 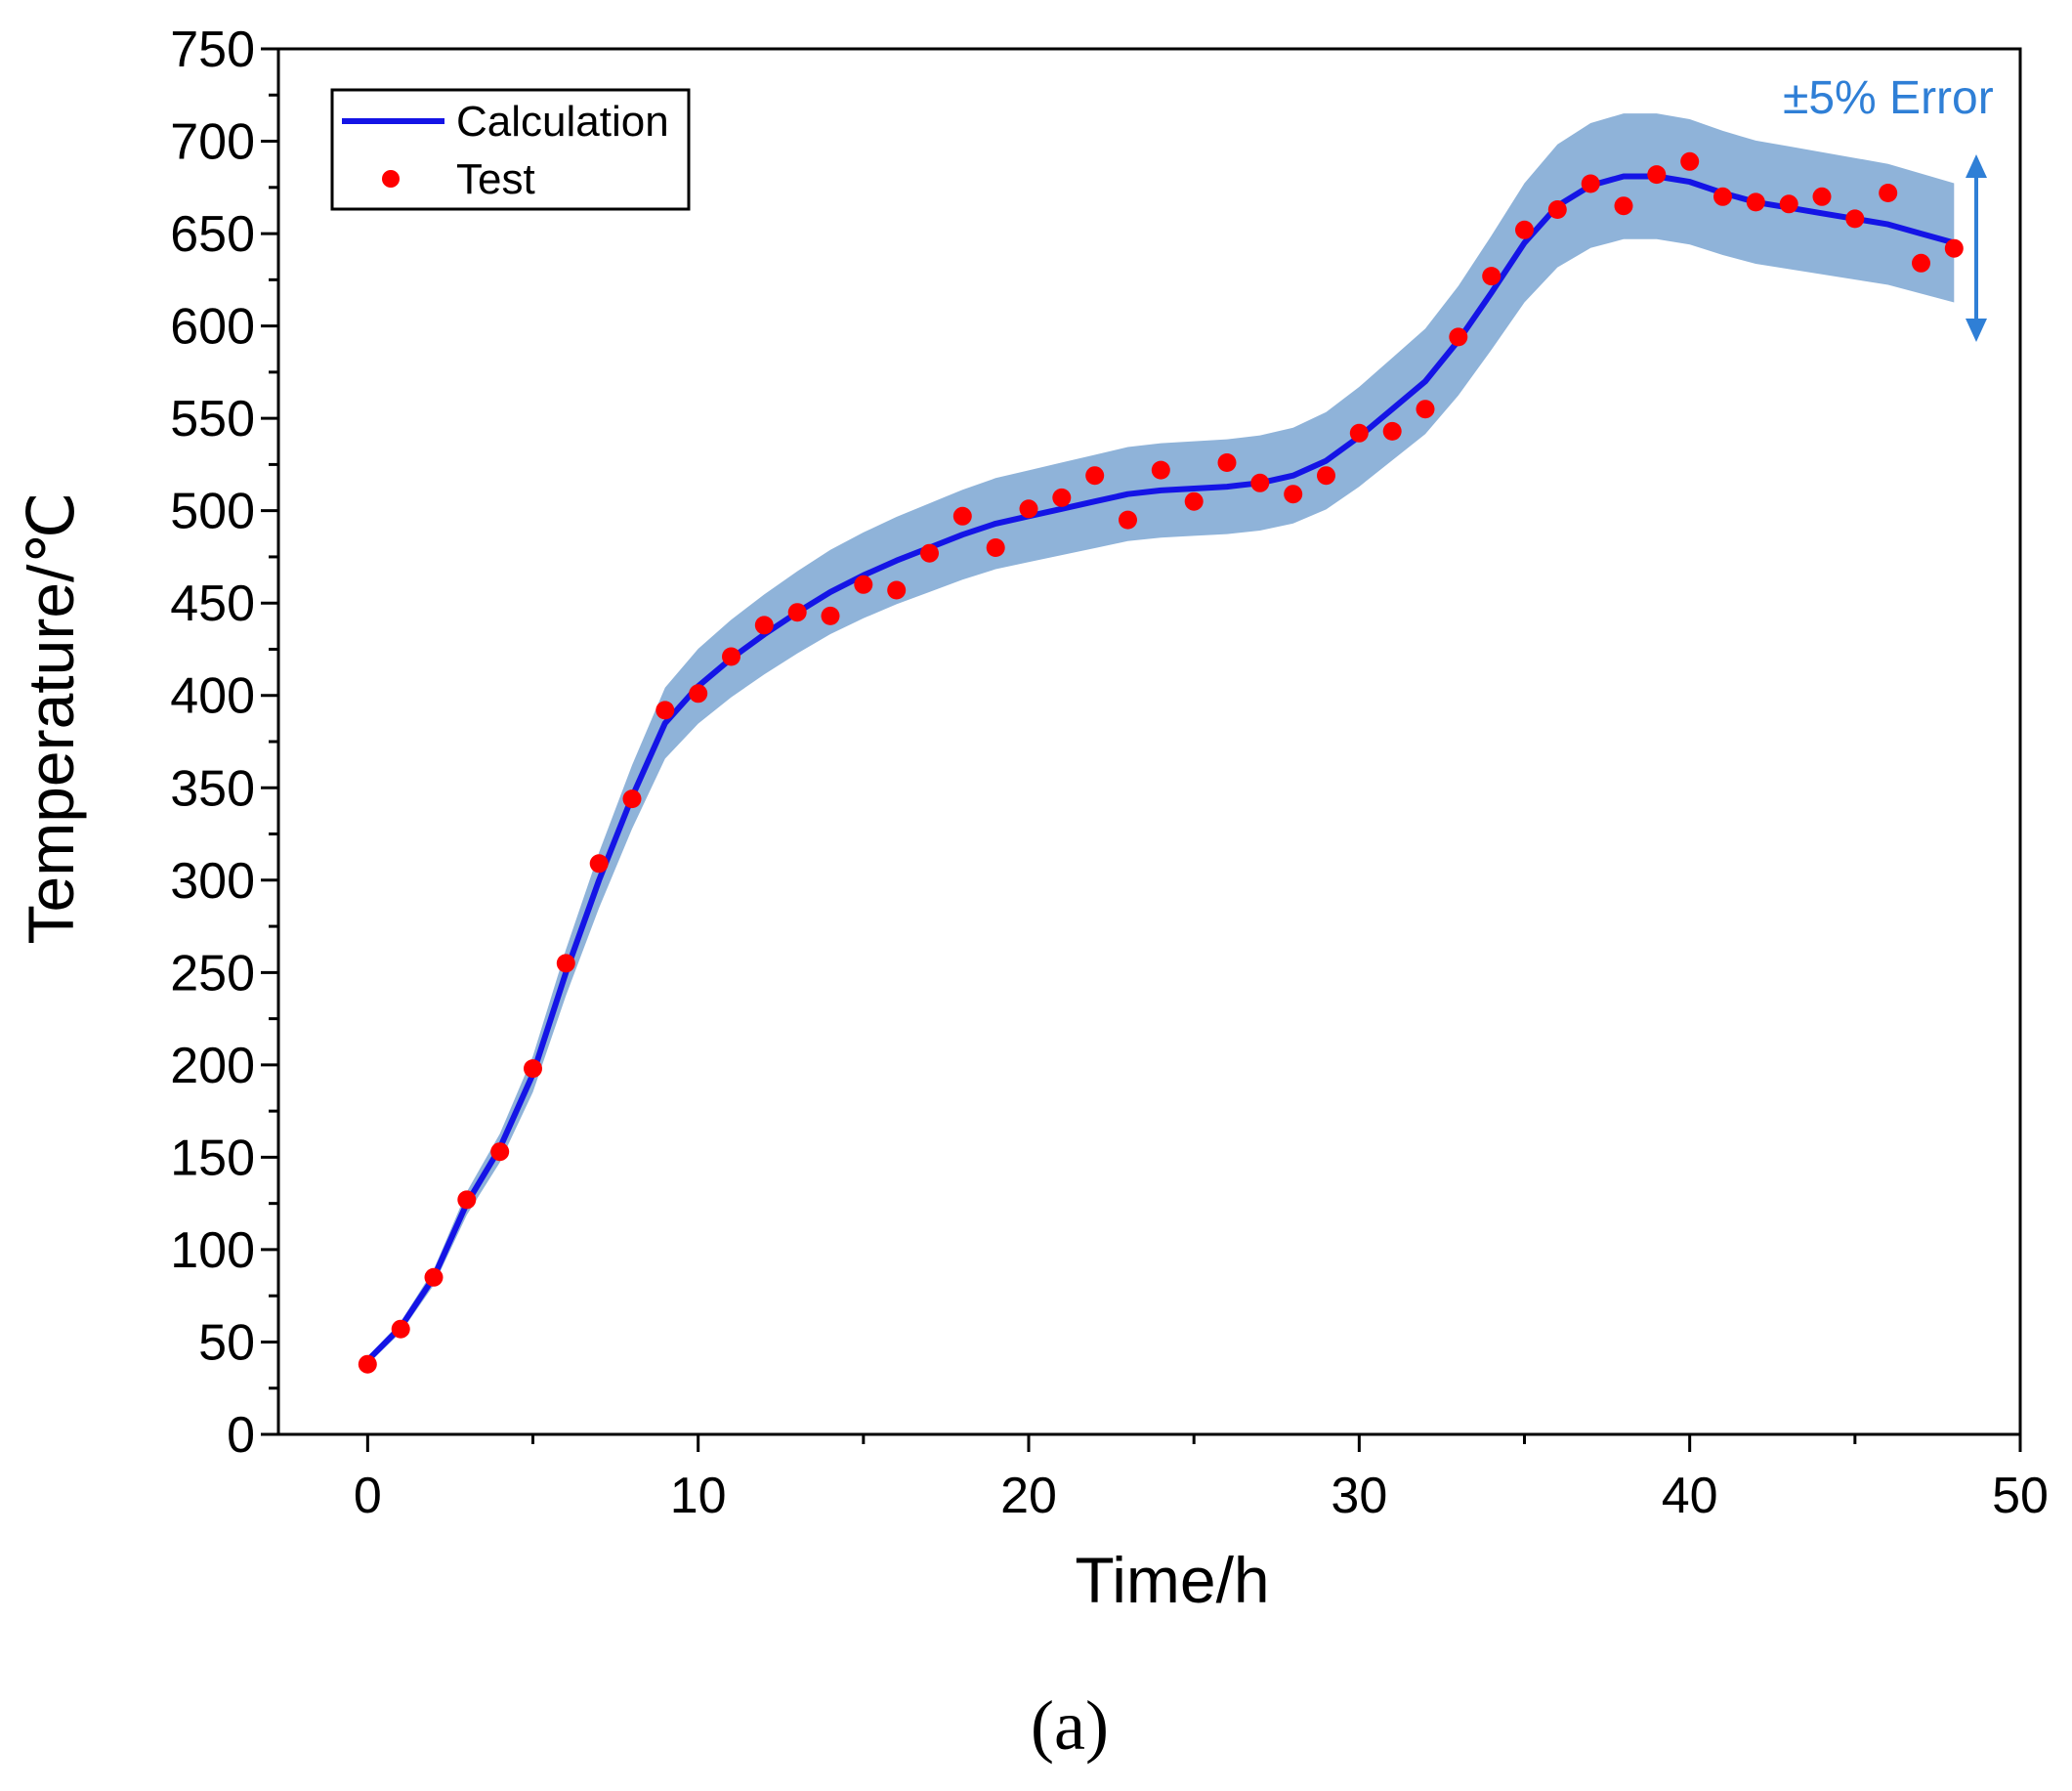 I want to click on y-tick-label: 600, so click(x=212, y=327).